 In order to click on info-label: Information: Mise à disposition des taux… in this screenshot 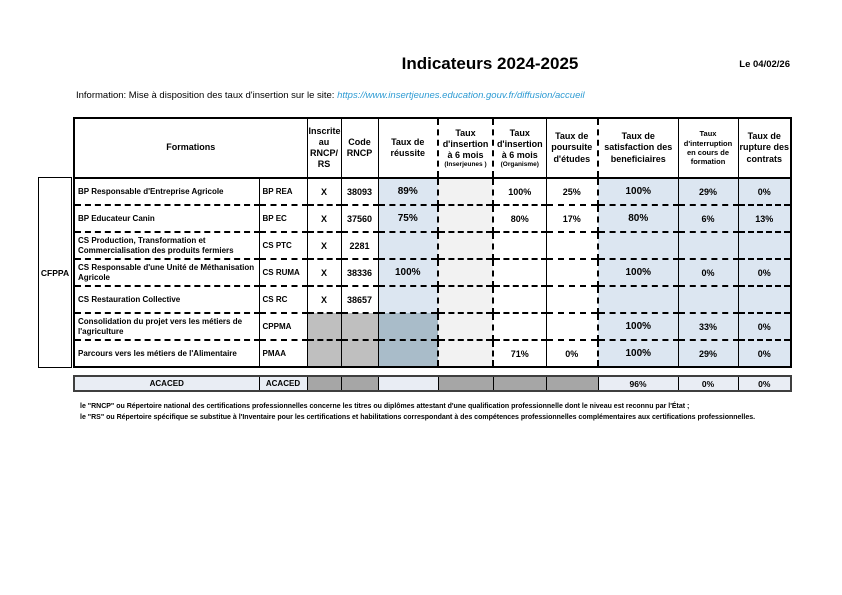, I will do `click(205, 95)`.